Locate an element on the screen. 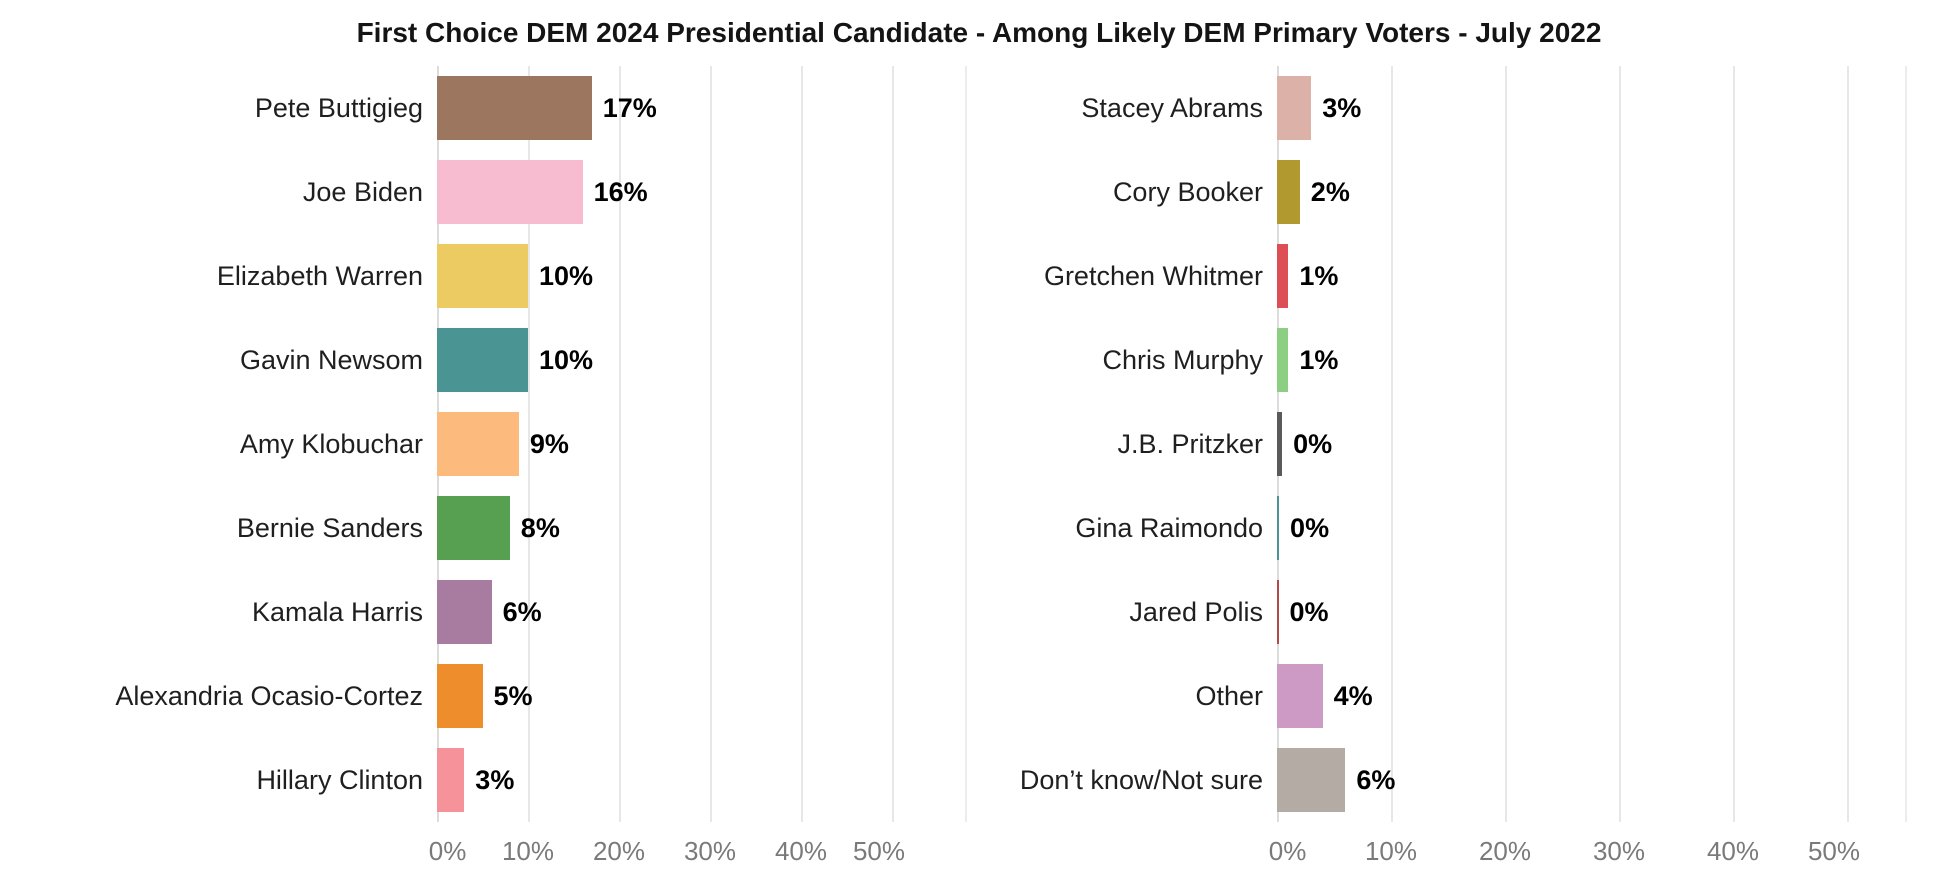  value-label: 17% is located at coordinates (629, 107).